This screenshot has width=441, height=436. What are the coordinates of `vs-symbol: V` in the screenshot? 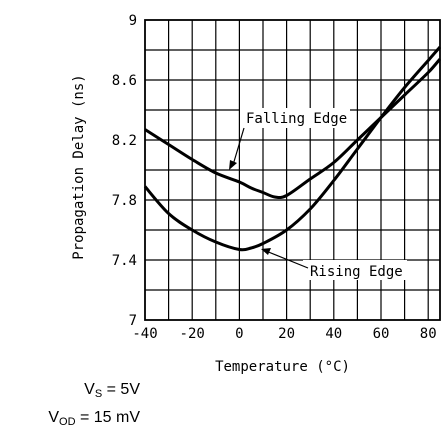 It's located at (89, 389).